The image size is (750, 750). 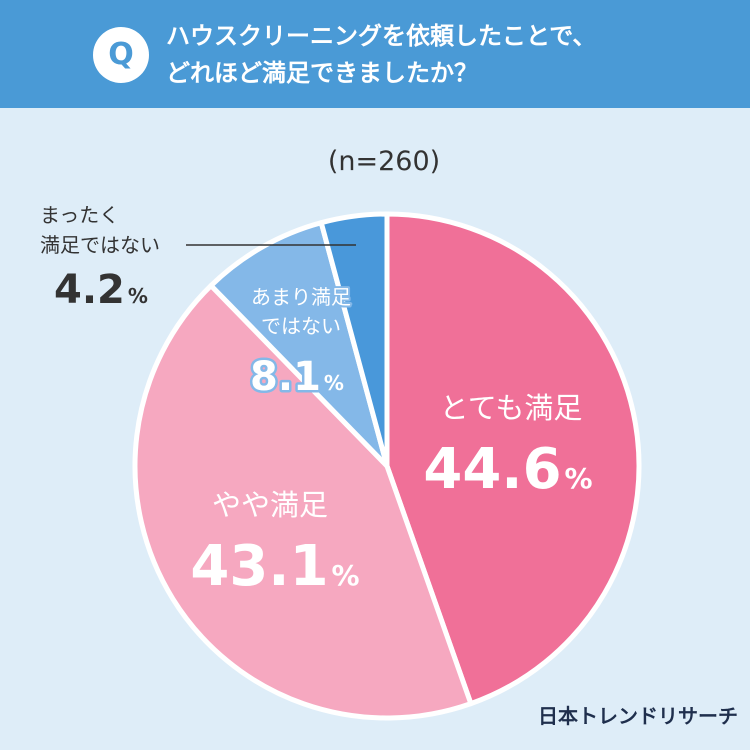 I want to click on slice-name-3: ではない, so click(x=301, y=326).